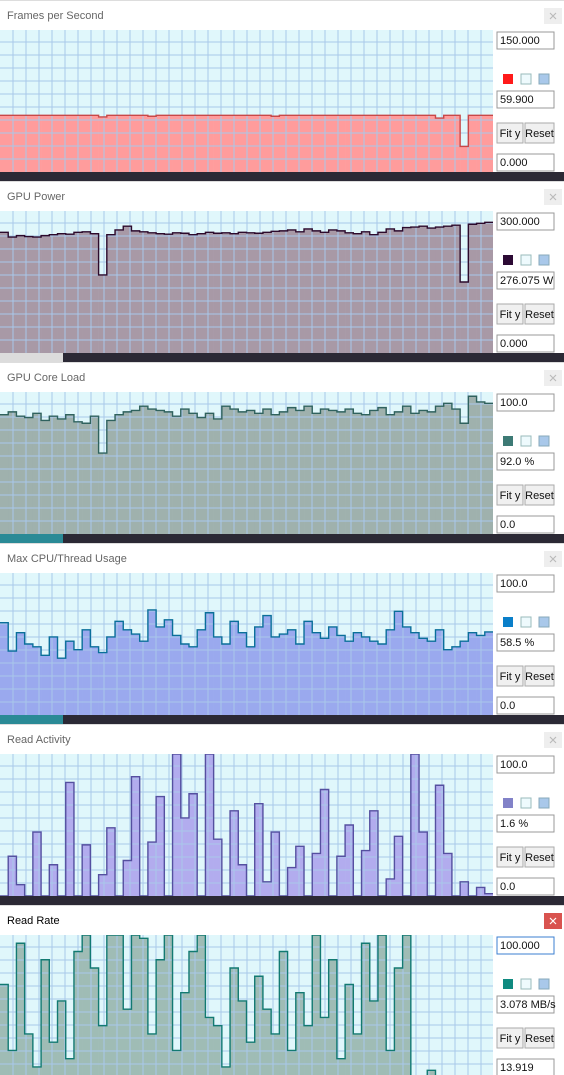  Describe the element at coordinates (517, 643) in the screenshot. I see `current-value: 58.5 %` at that location.